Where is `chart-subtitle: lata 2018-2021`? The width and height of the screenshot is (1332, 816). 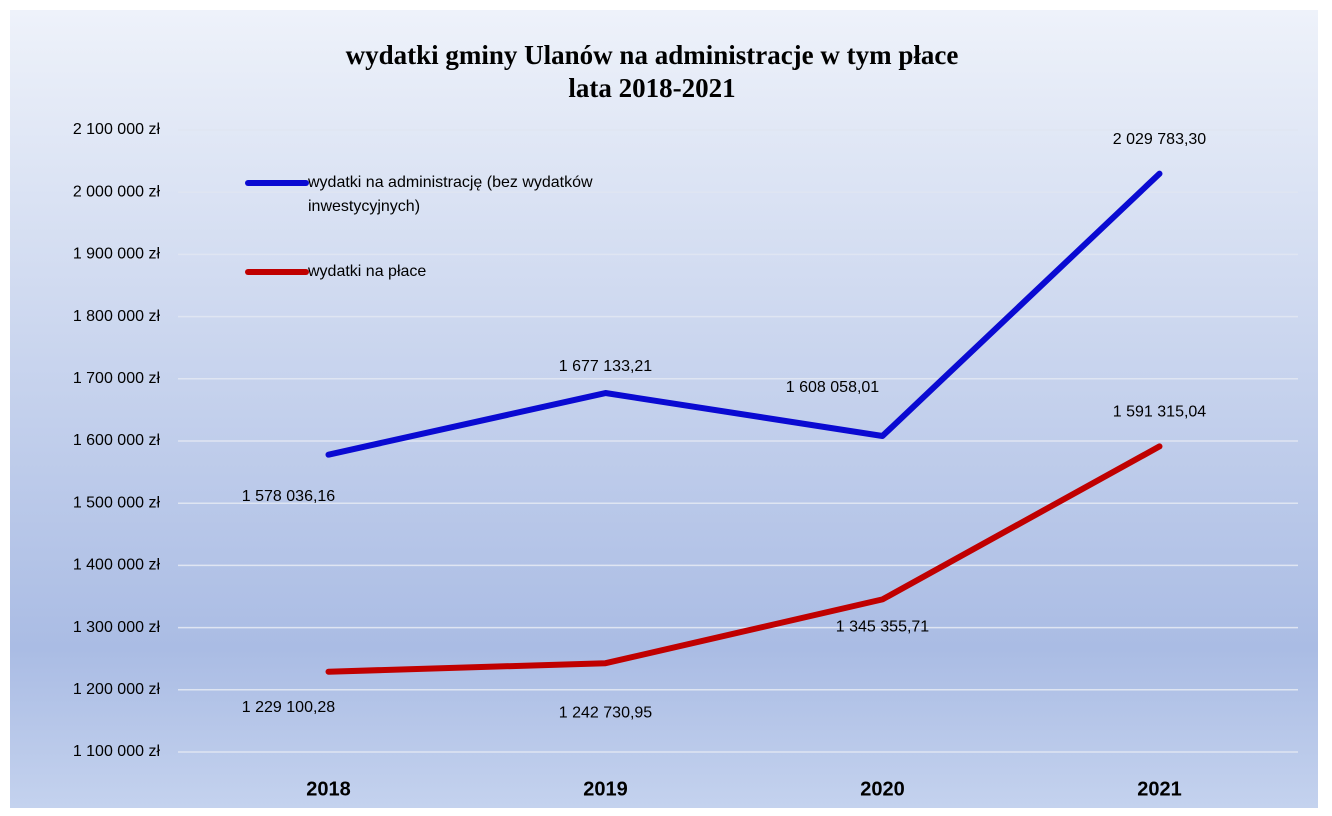 chart-subtitle: lata 2018-2021 is located at coordinates (651, 88).